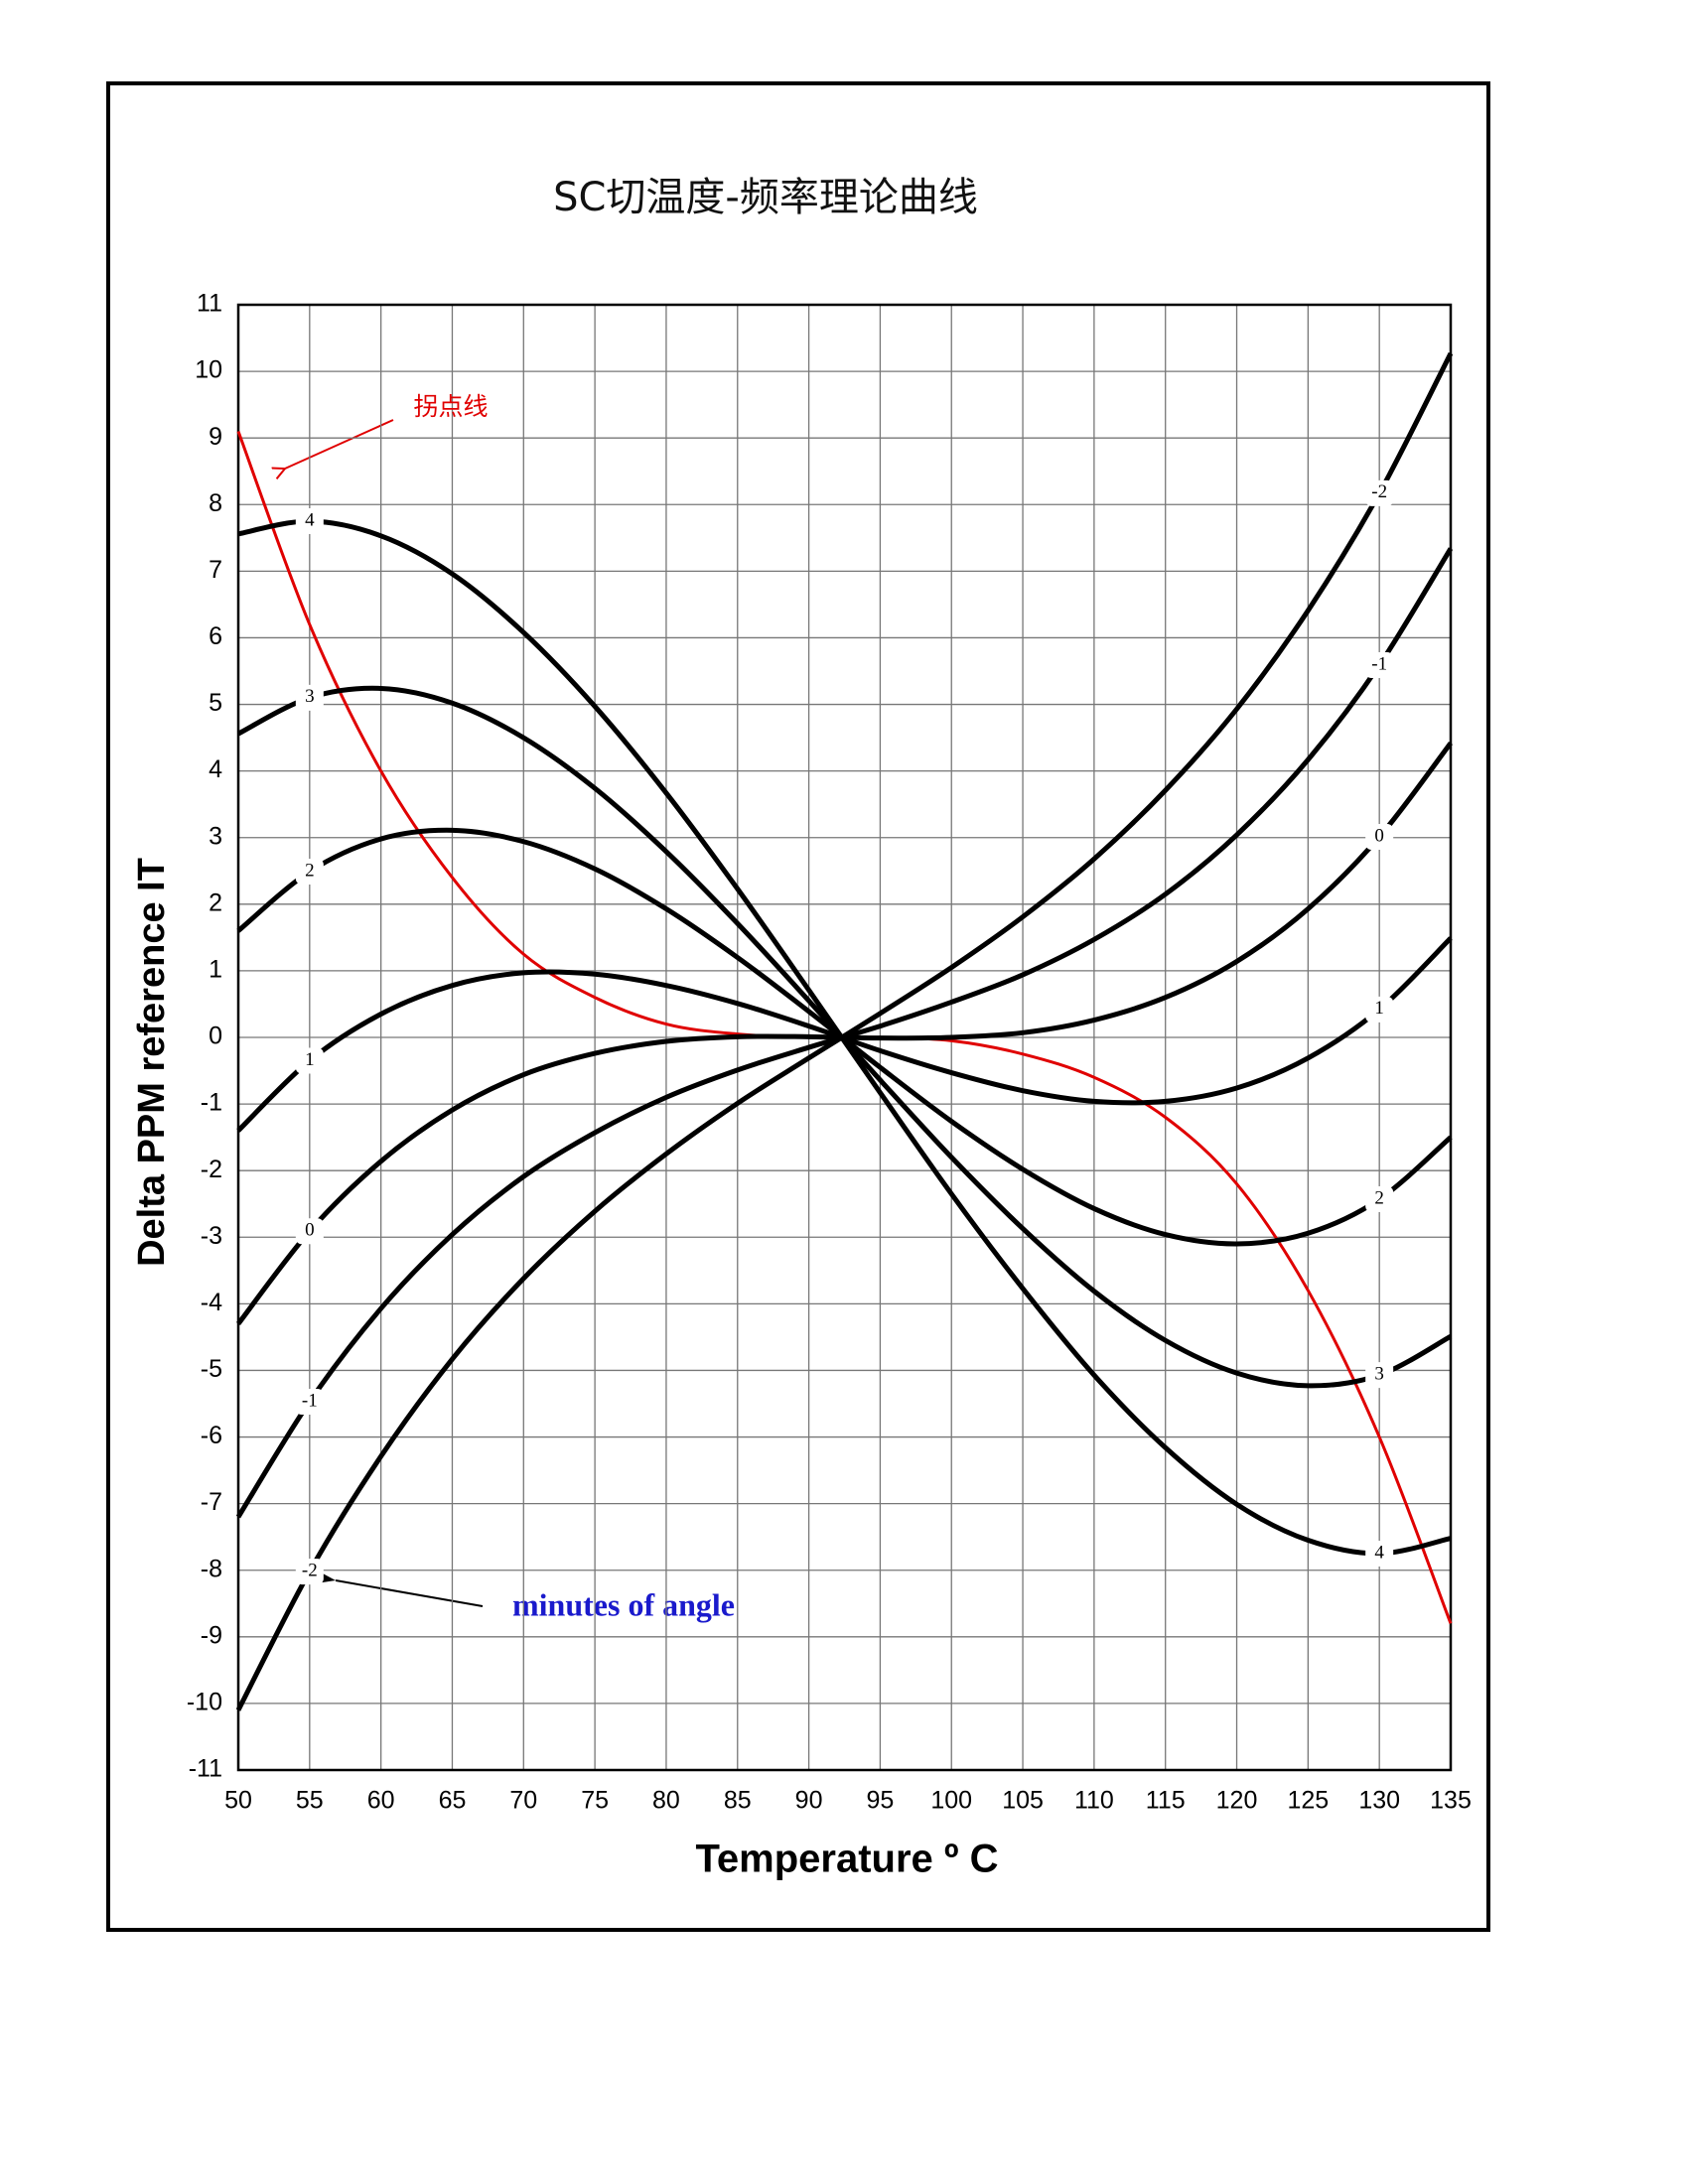 Image resolution: width=1688 pixels, height=2184 pixels. I want to click on y-tick-label: 7, so click(215, 570).